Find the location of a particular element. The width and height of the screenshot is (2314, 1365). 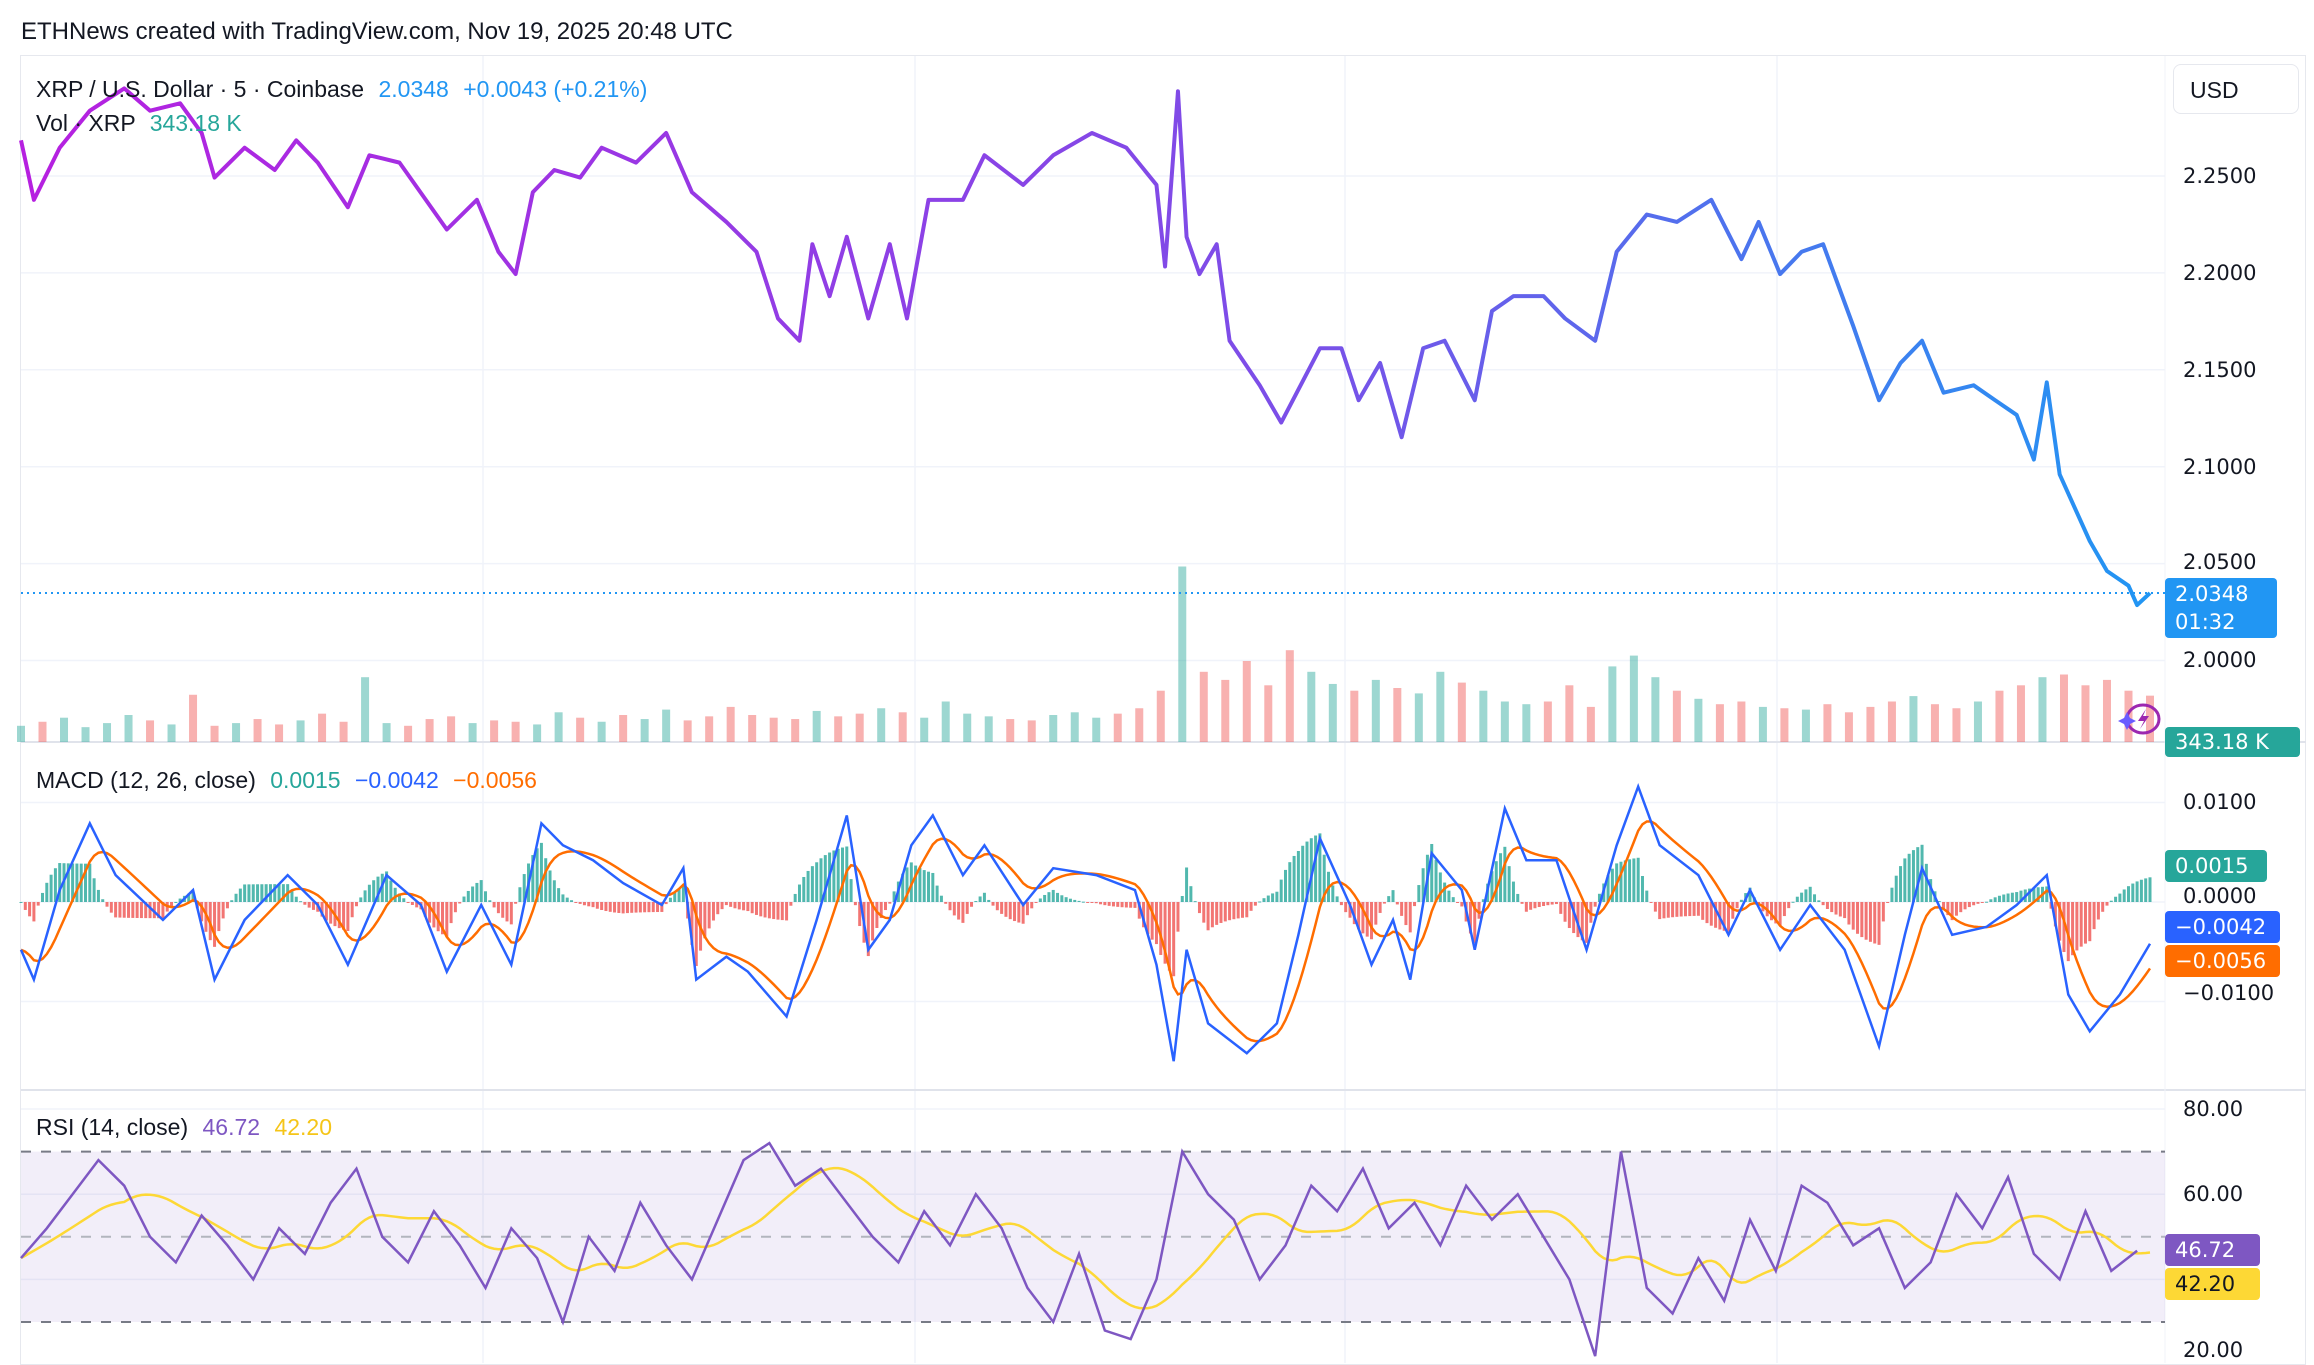

volume-legend: Vol · XRP 343.18 K is located at coordinates (139, 123).